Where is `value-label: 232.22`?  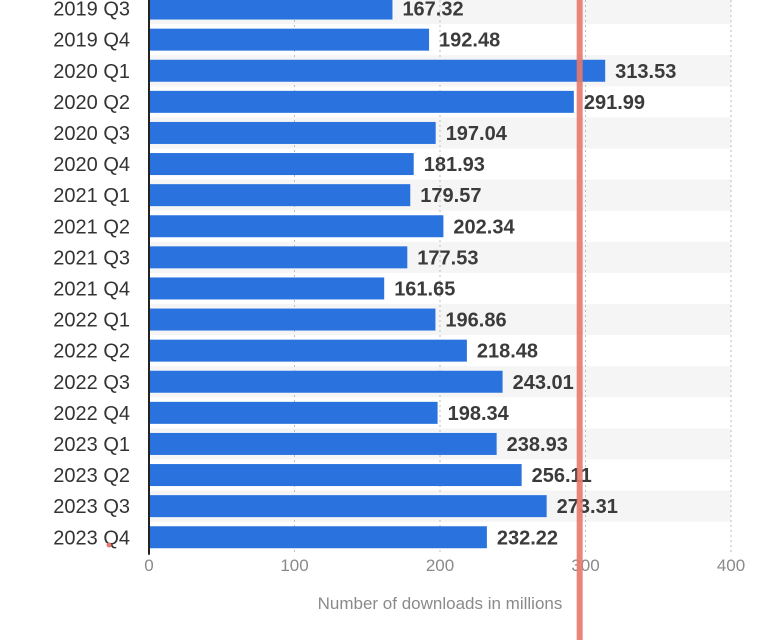 value-label: 232.22 is located at coordinates (527, 538).